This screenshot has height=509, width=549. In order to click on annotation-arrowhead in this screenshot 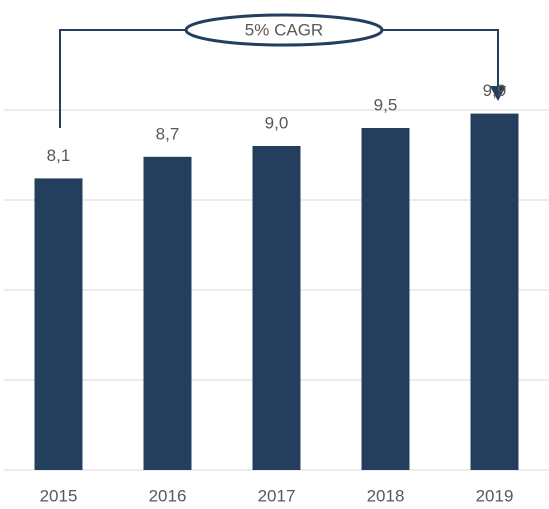, I will do `click(498, 93)`.